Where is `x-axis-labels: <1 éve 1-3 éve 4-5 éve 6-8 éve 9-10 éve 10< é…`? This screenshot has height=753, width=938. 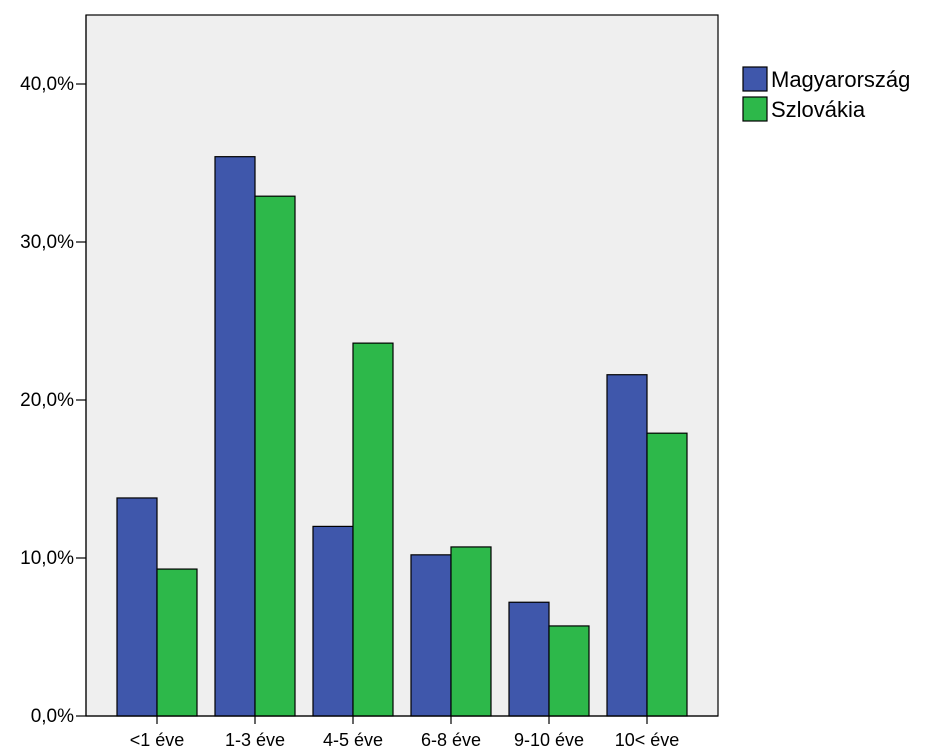
x-axis-labels: <1 éve 1-3 éve 4-5 éve 6-8 éve 9-10 éve 10< é… is located at coordinates (405, 733).